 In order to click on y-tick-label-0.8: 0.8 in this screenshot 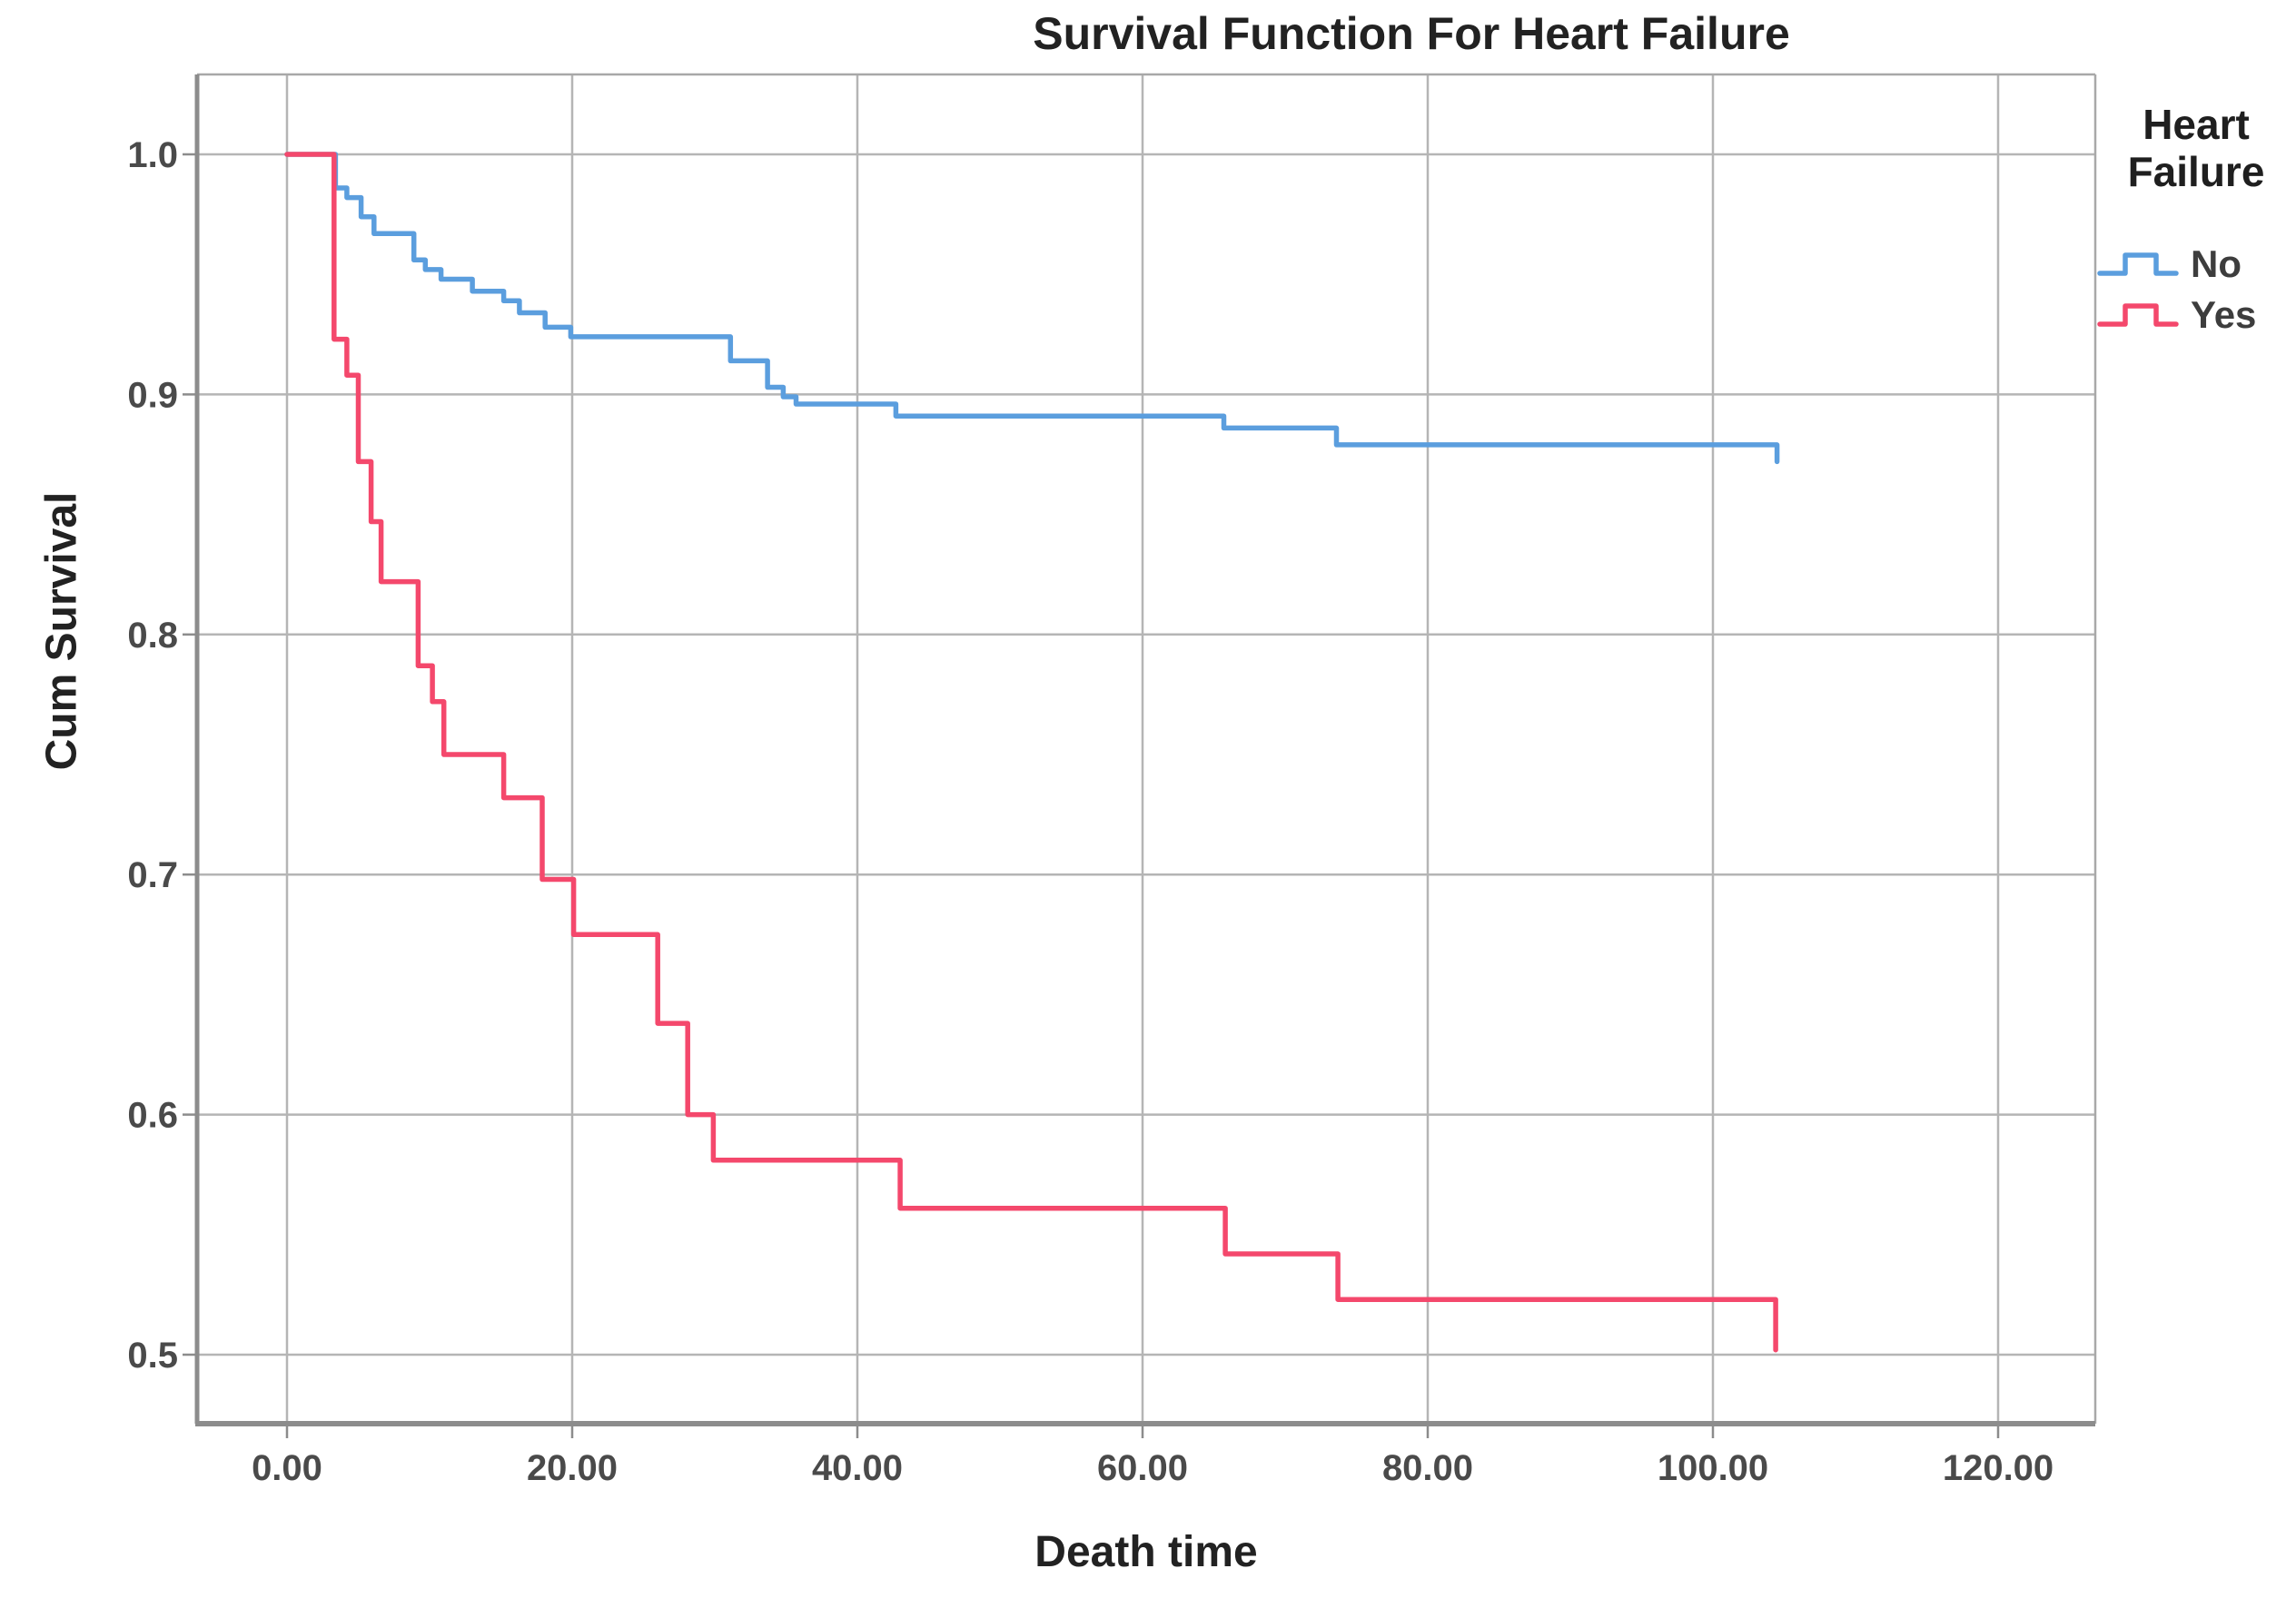, I will do `click(152, 636)`.